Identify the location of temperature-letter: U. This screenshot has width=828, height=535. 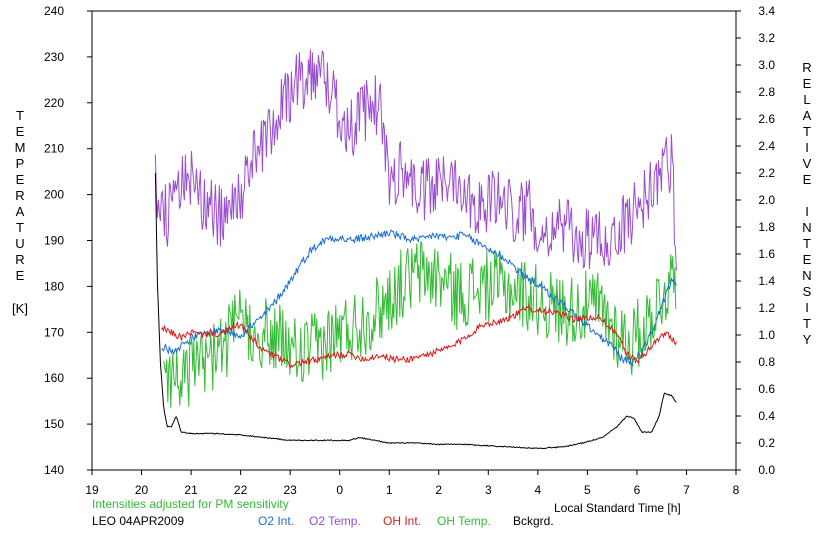
(19, 243).